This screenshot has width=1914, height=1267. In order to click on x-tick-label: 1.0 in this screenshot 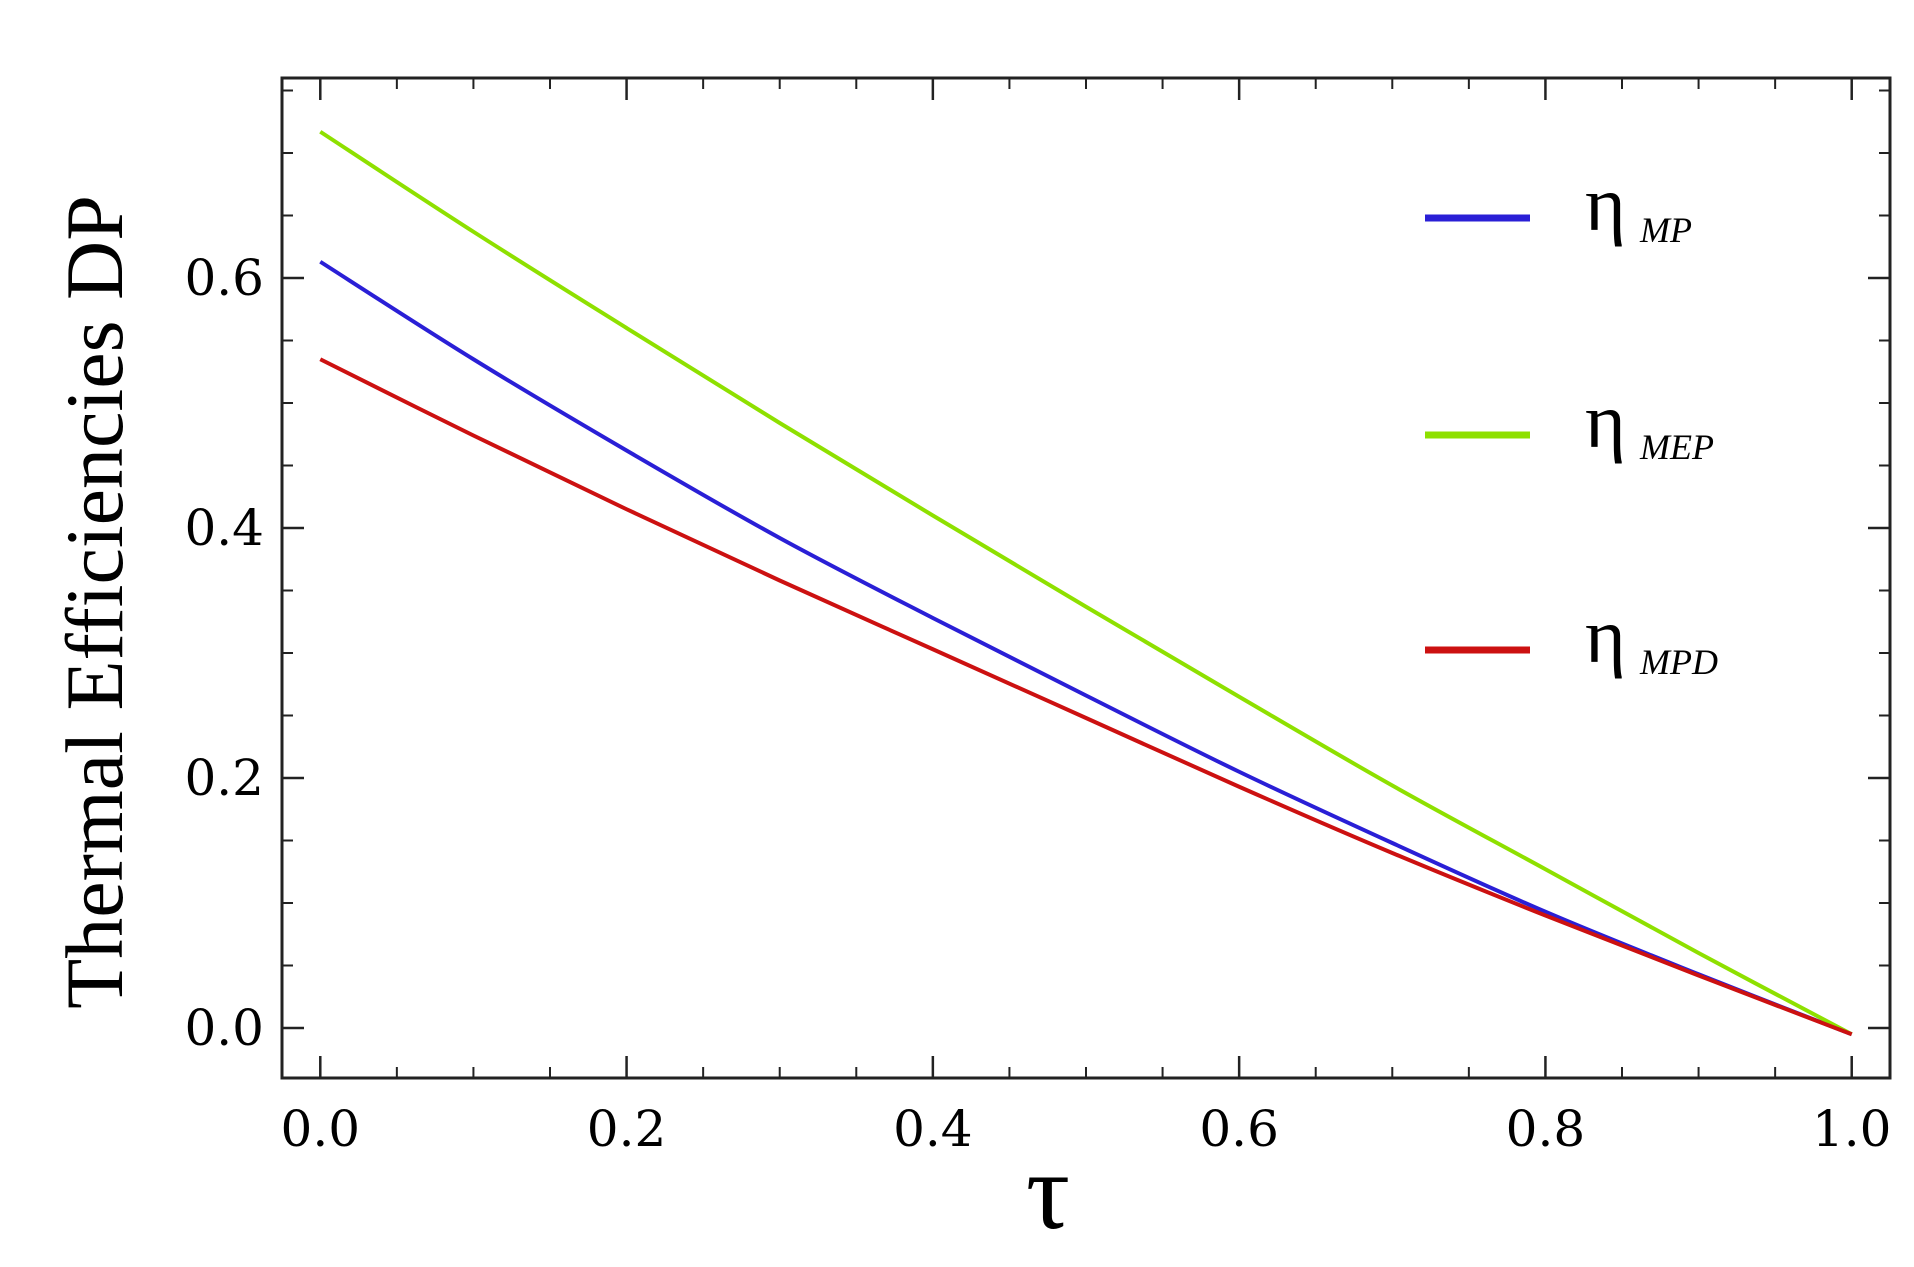, I will do `click(1852, 1129)`.